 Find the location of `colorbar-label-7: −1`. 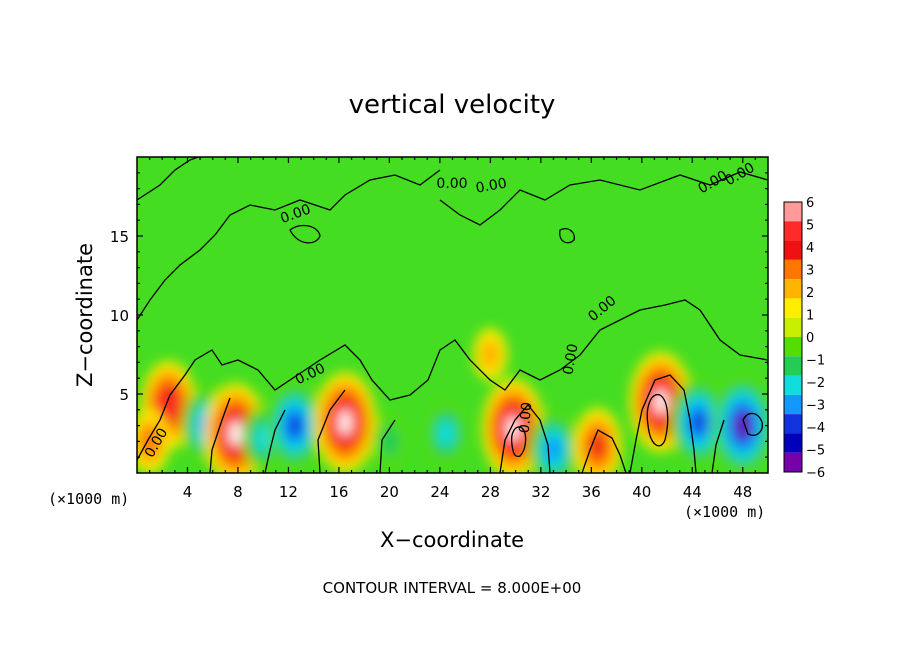

colorbar-label-7: −1 is located at coordinates (815, 361).